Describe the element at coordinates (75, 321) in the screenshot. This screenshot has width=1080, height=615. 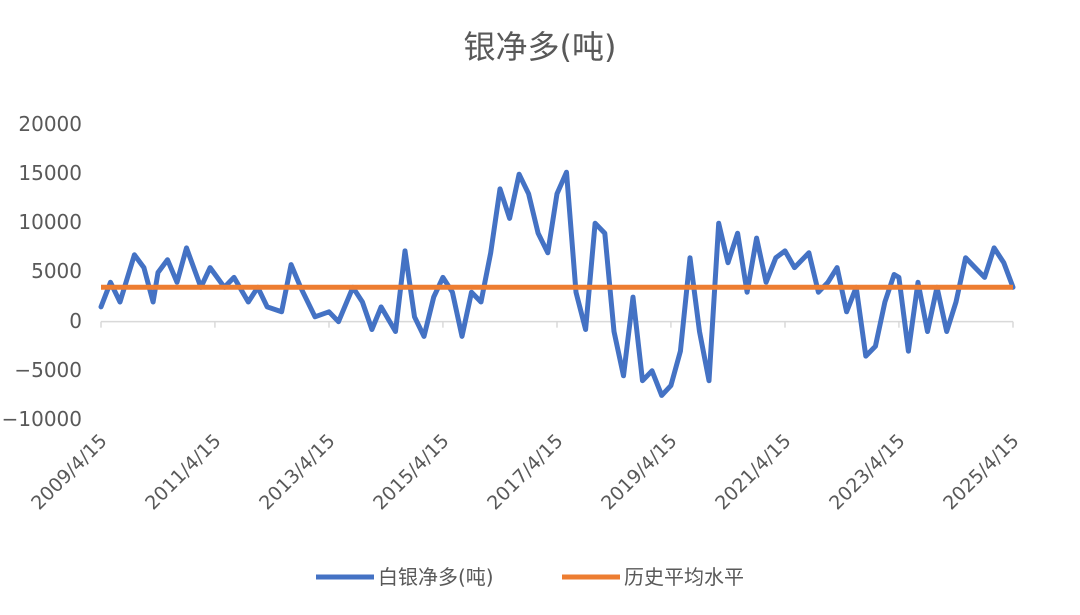
I see `y-tick-label: 0` at that location.